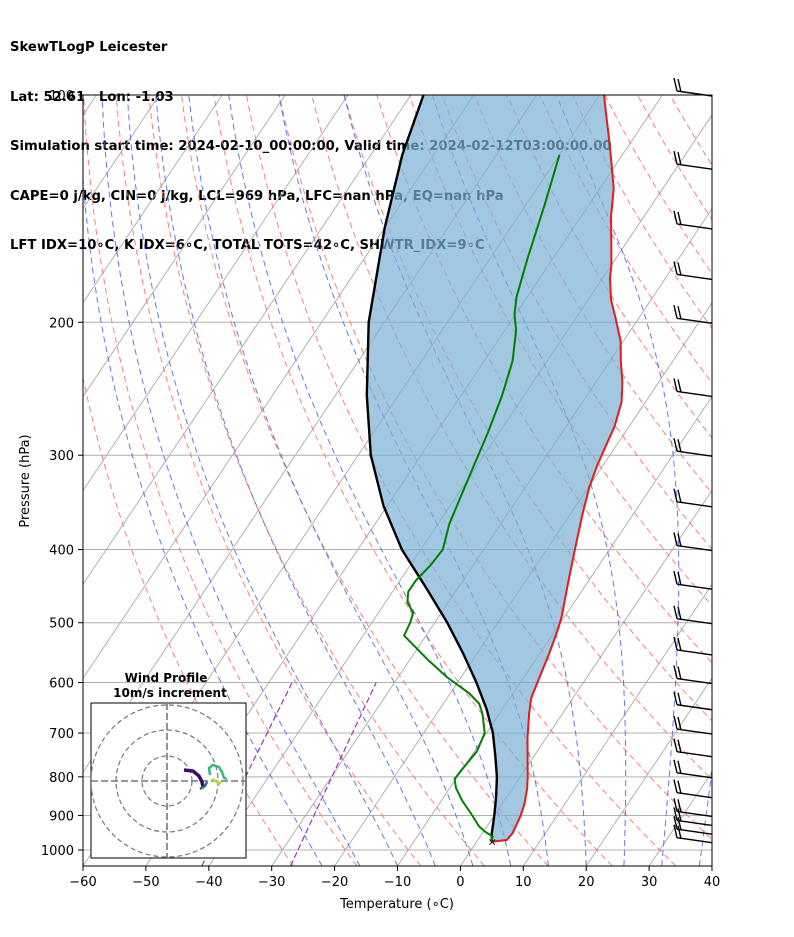 Image resolution: width=794 pixels, height=937 pixels. I want to click on x-tick-label: 20, so click(586, 882).